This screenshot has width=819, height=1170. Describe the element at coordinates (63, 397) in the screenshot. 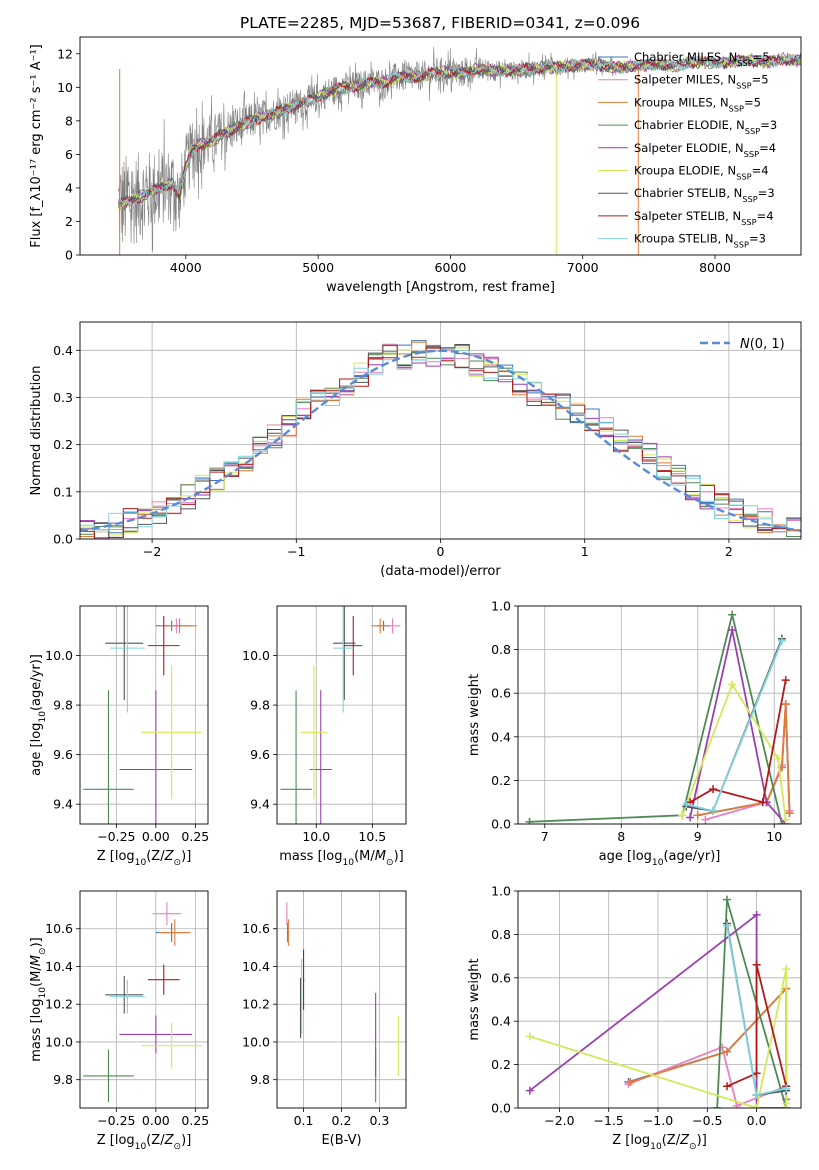

I see `y-tick-label: 0.3` at that location.